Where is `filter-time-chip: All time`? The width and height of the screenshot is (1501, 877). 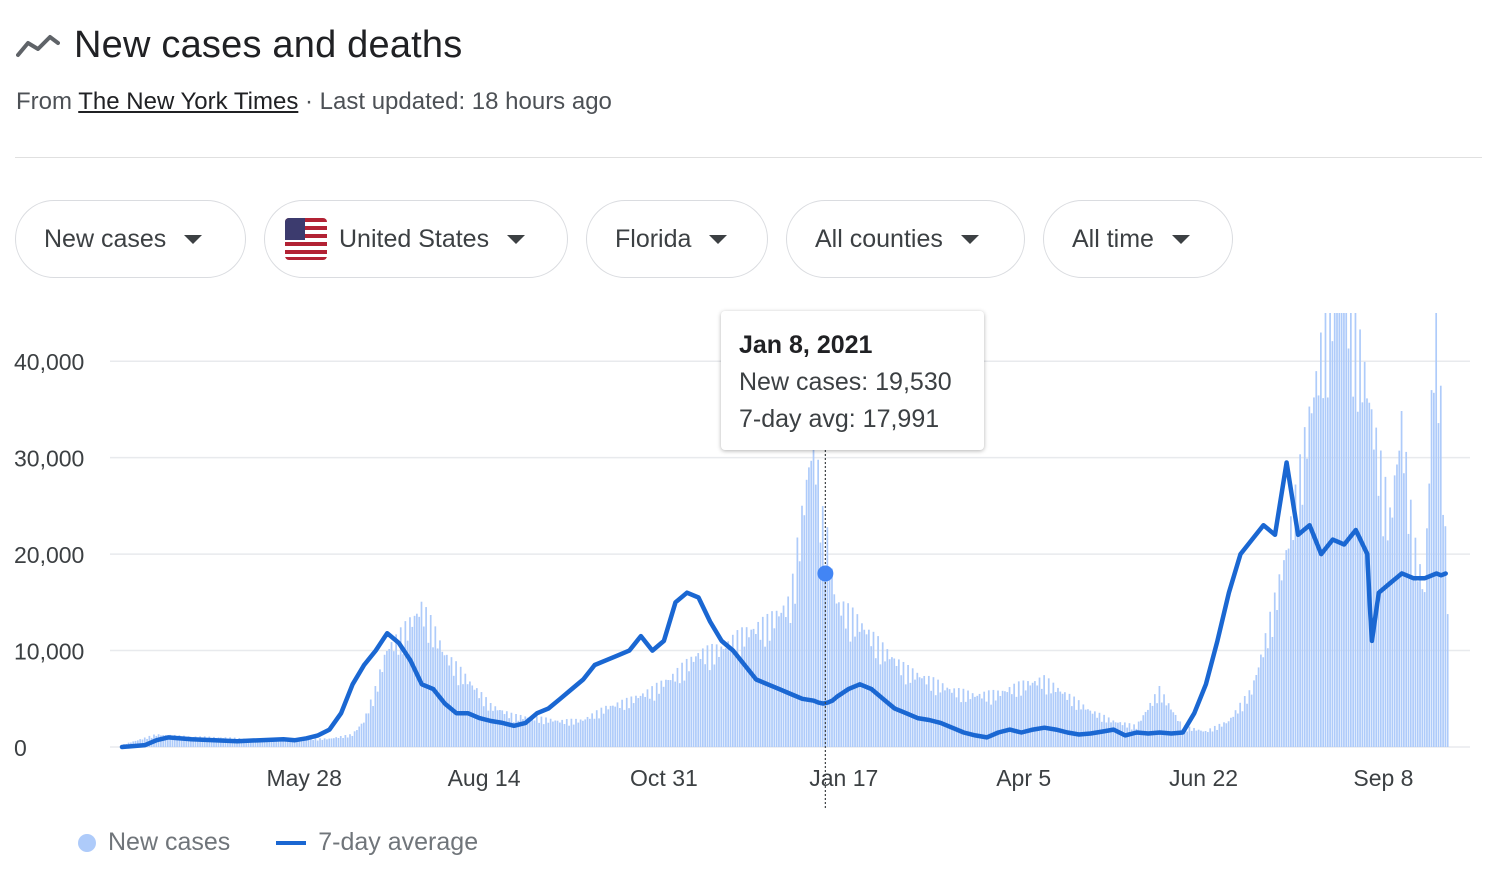 filter-time-chip: All time is located at coordinates (1138, 239).